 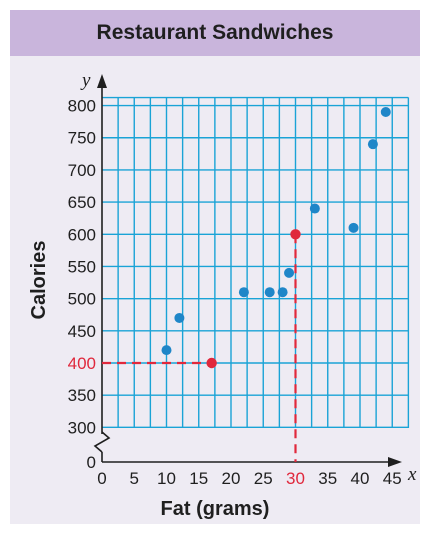 I want to click on x-tick-label: 15, so click(x=198, y=478).